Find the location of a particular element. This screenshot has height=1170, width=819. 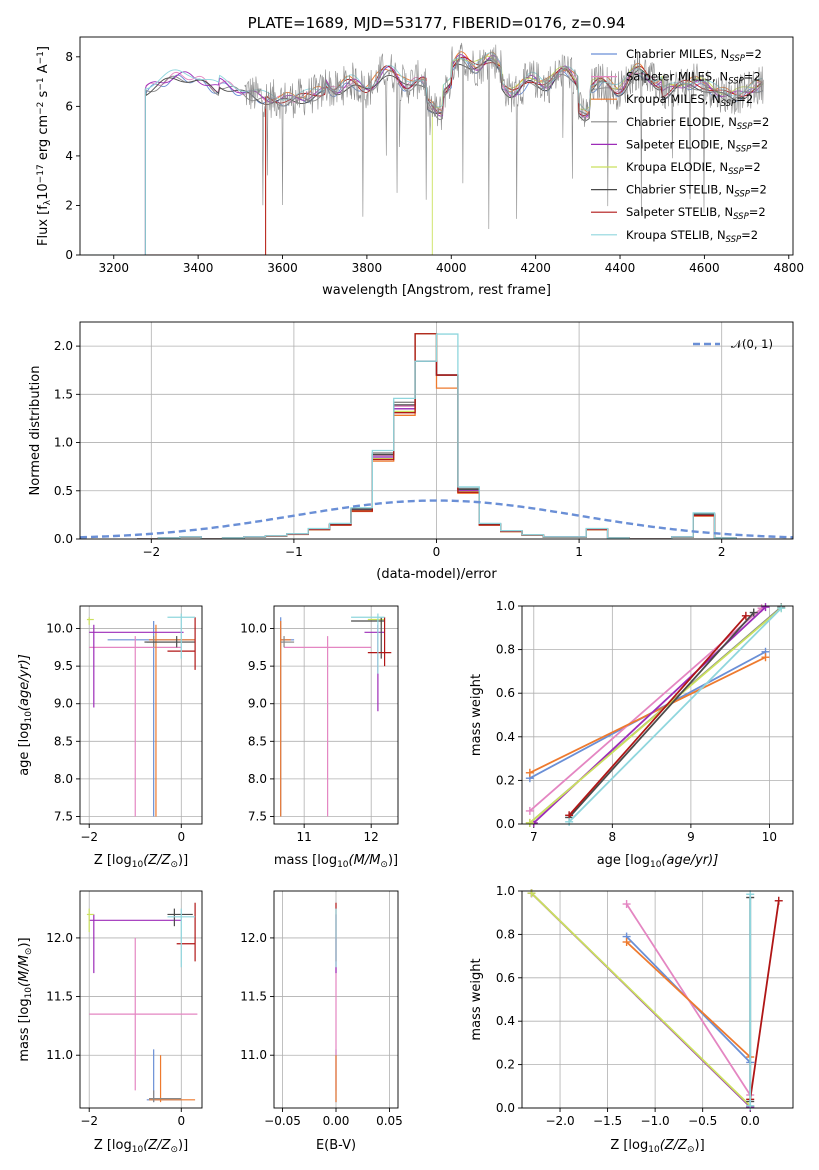

mass-vs-Z-errorbars is located at coordinates (142, 1002).